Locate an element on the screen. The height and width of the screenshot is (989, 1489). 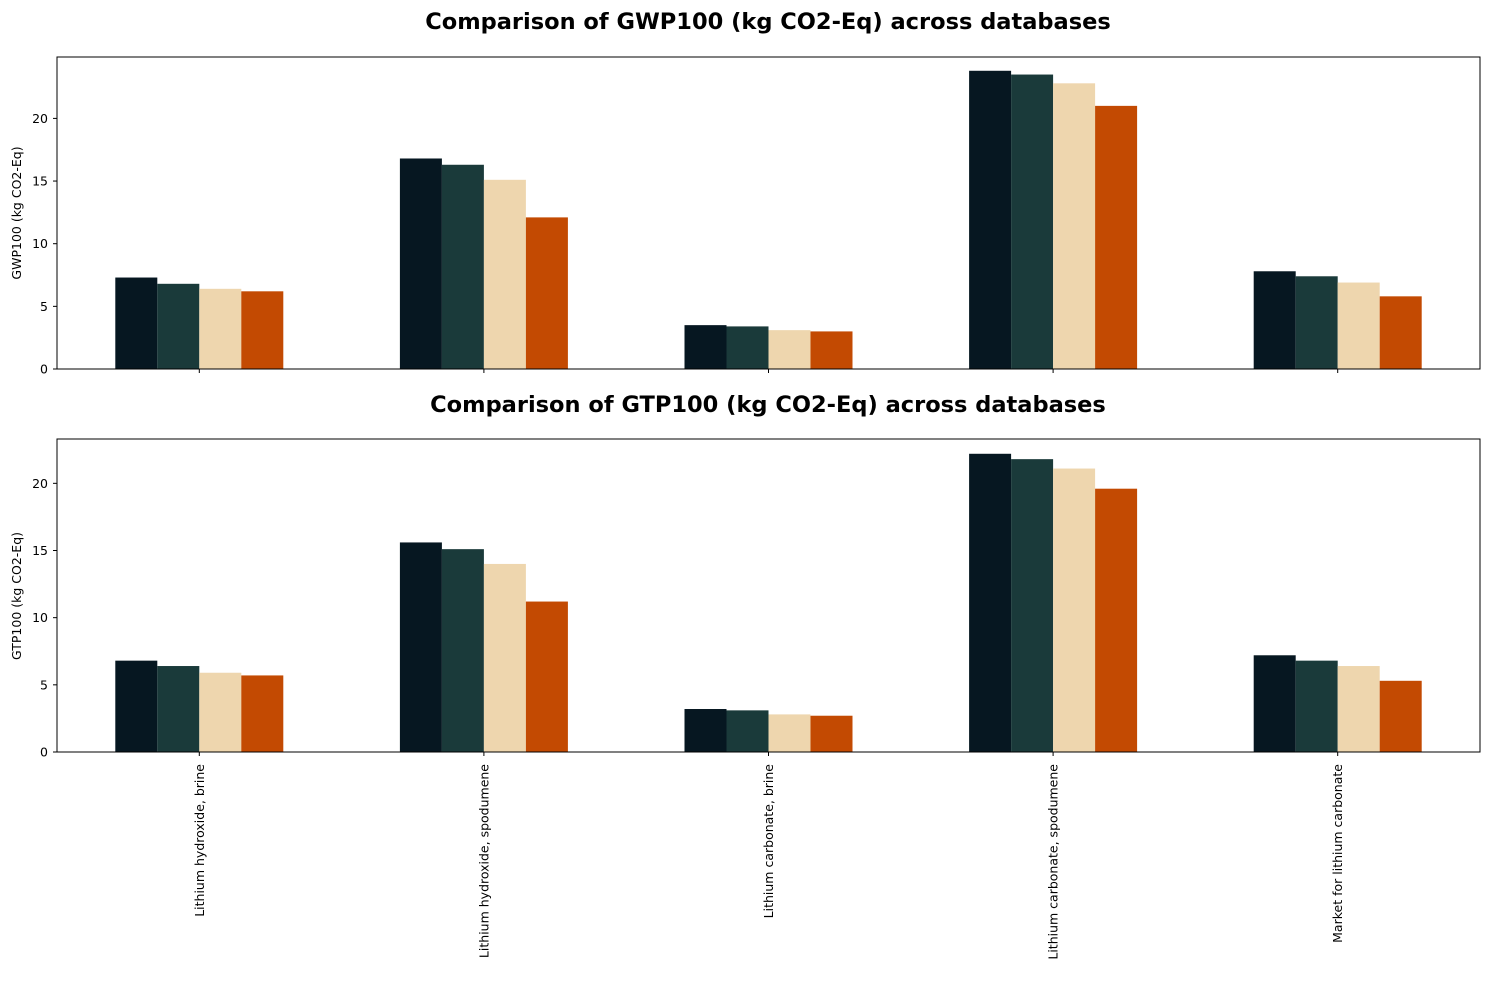
y-axis-label: GTP100 (kg CO2-Eq) is located at coordinates (16, 596).